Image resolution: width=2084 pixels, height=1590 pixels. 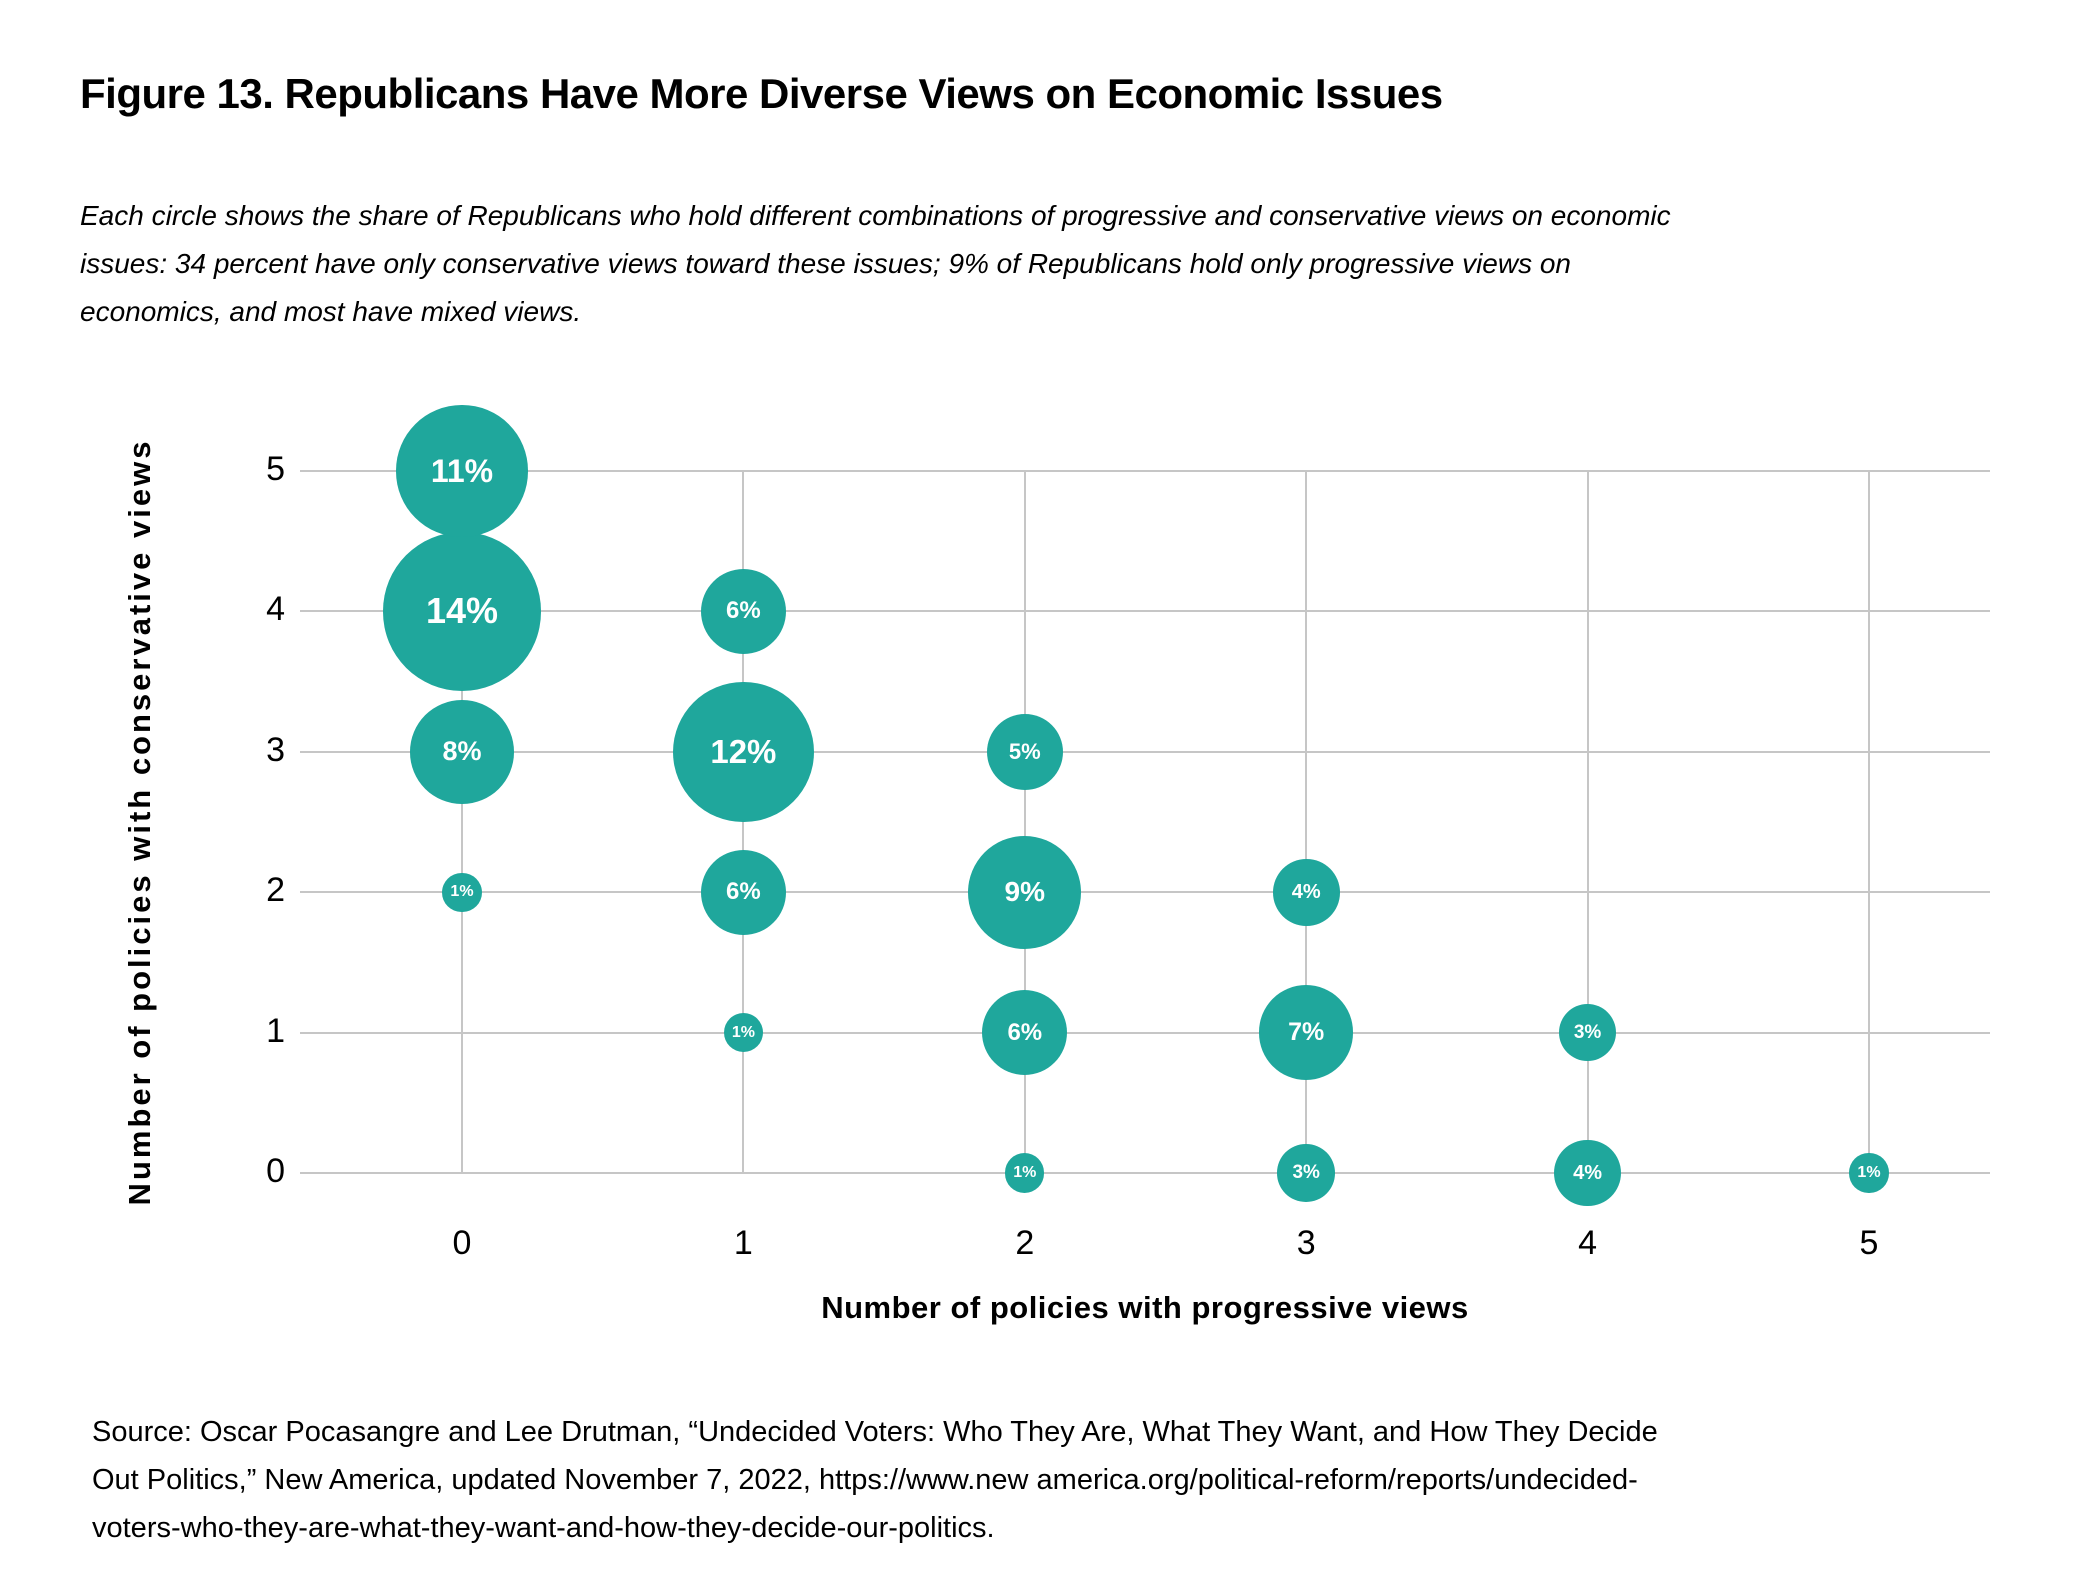 What do you see at coordinates (275, 1030) in the screenshot?
I see `y-tick-label-1: 1` at bounding box center [275, 1030].